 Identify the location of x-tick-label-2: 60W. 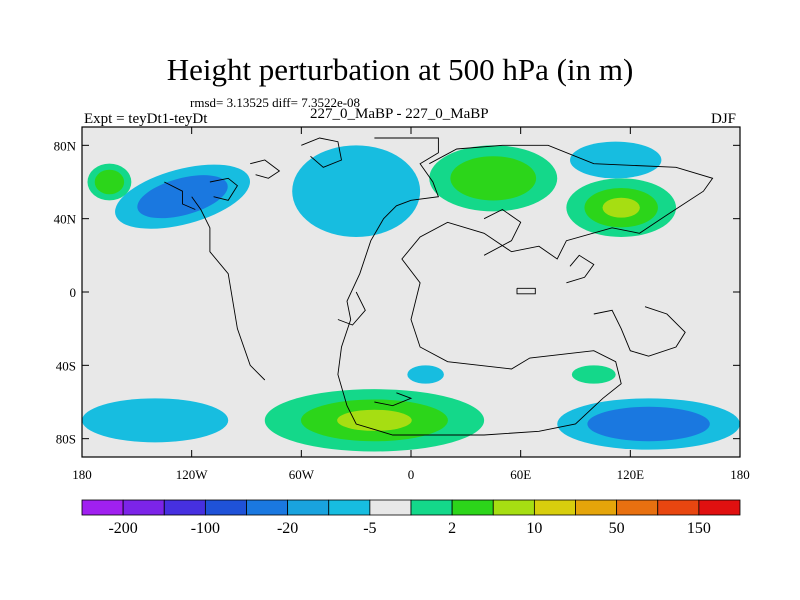
(302, 474).